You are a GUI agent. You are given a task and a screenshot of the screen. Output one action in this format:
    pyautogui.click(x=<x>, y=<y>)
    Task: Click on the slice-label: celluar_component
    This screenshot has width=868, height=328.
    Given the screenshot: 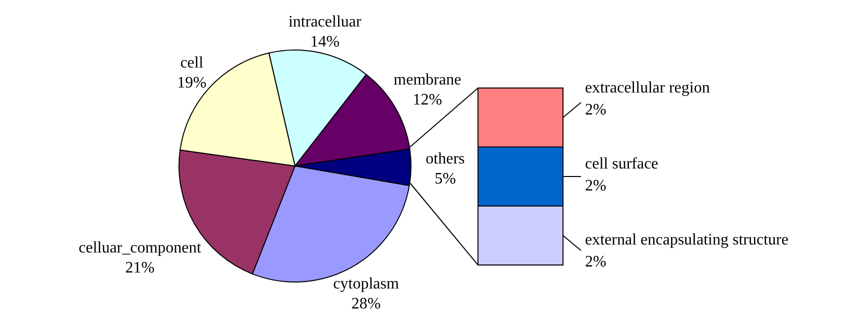 What is the action you would take?
    pyautogui.click(x=140, y=248)
    